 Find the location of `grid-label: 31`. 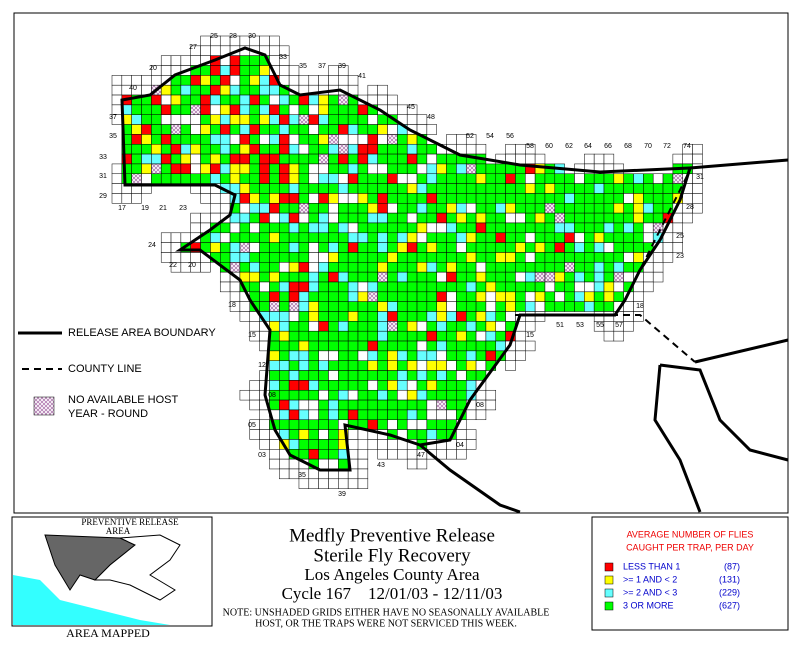

grid-label: 31 is located at coordinates (103, 176).